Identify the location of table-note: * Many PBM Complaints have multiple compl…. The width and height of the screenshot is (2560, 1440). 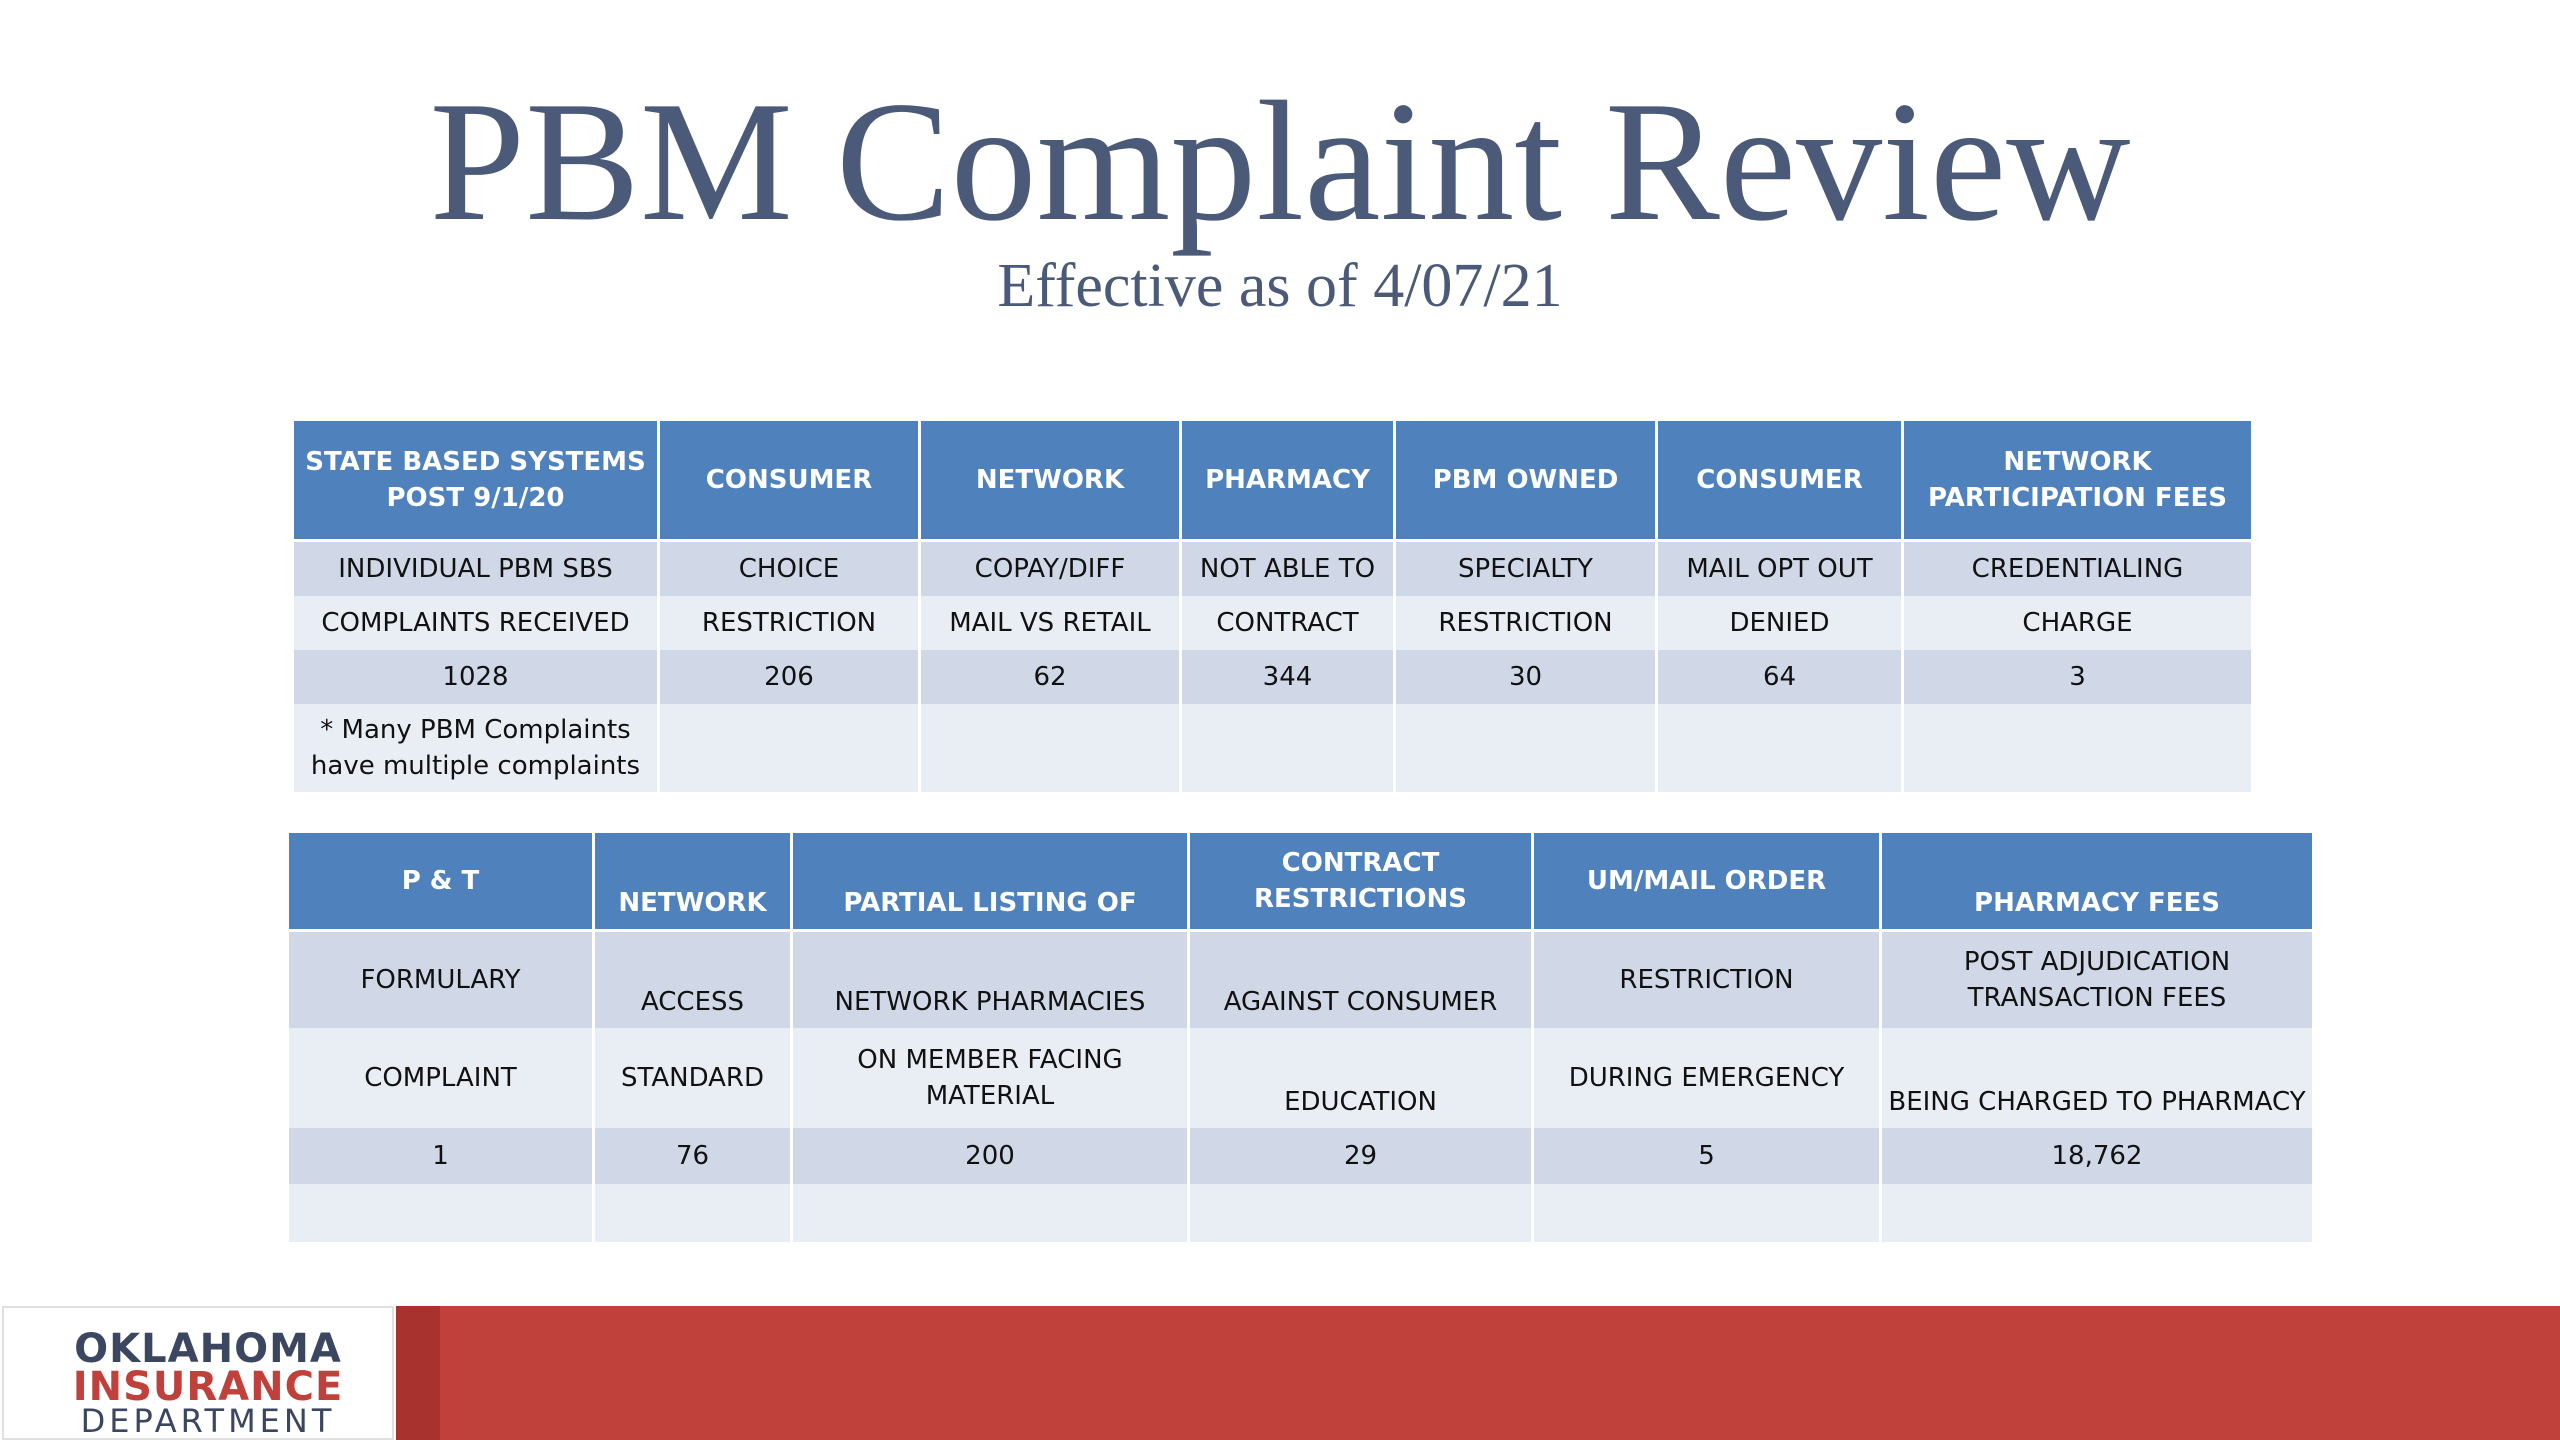
(475, 748).